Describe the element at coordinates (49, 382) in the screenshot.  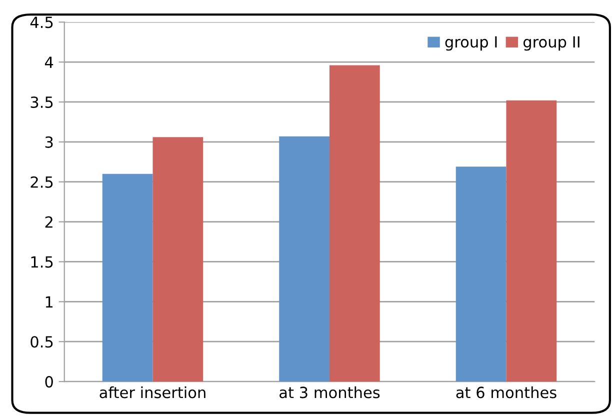
I see `y-tick-label: 0` at that location.